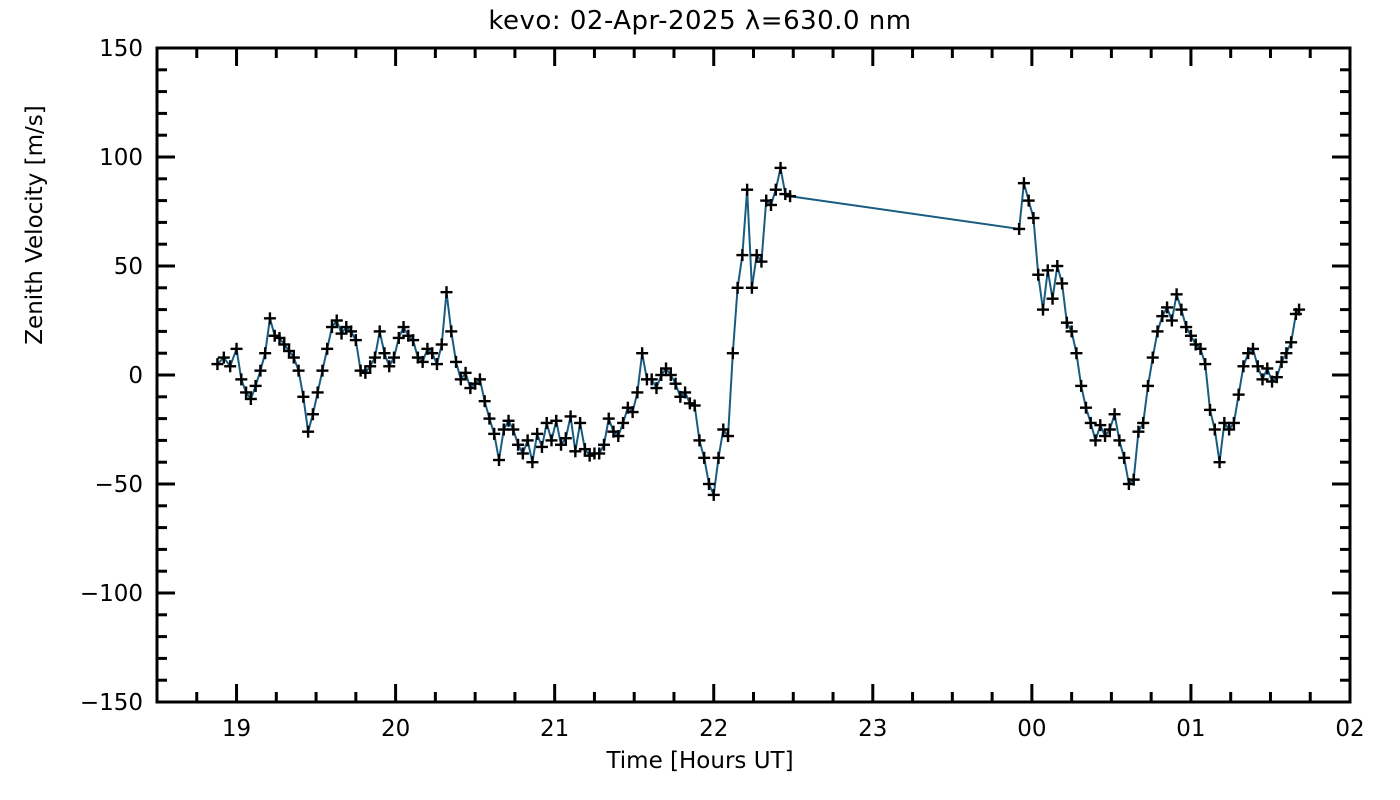 The image size is (1400, 800). What do you see at coordinates (121, 158) in the screenshot?
I see `y-tick-label: 100` at bounding box center [121, 158].